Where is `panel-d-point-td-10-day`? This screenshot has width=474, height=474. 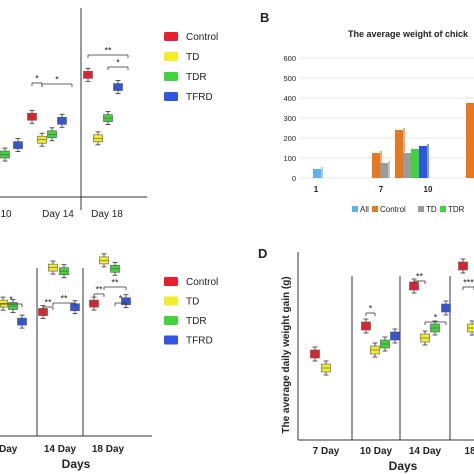 panel-d-point-td-10-day is located at coordinates (375, 350).